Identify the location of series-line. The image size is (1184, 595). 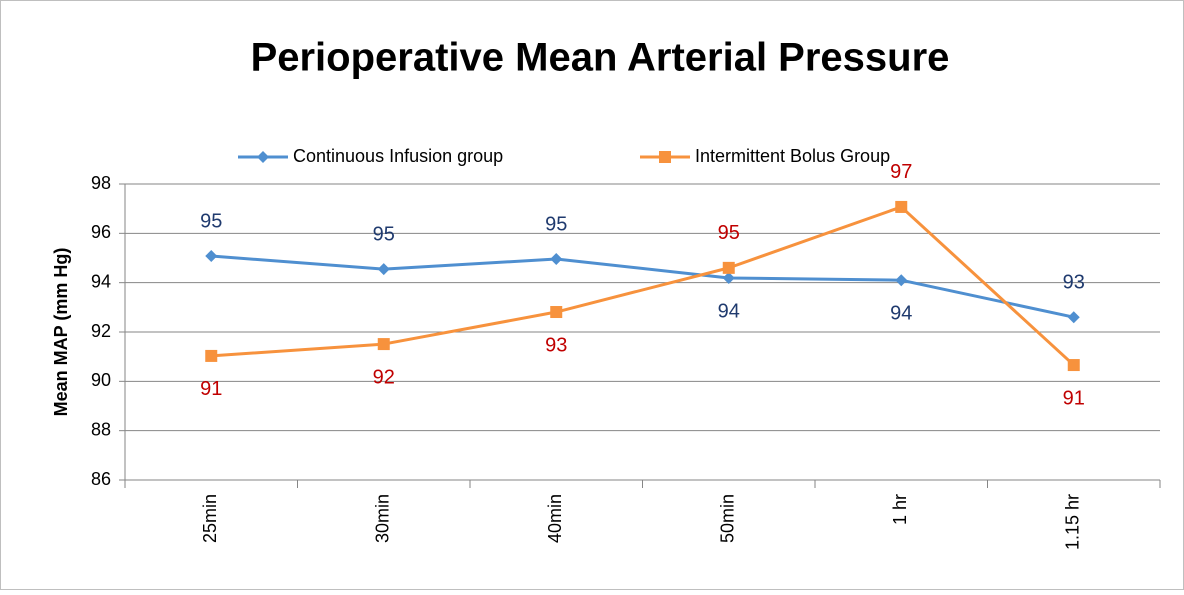
(643, 286).